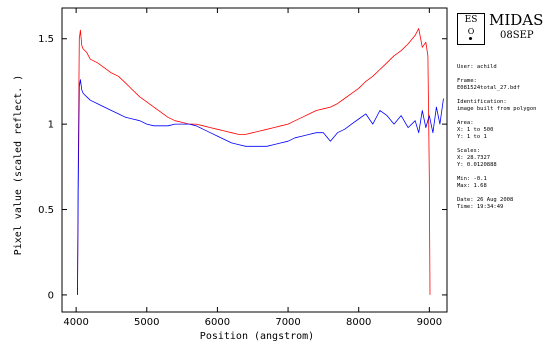 Image resolution: width=559 pixels, height=347 pixels. Describe the element at coordinates (467, 81) in the screenshot. I see `frame-label: Frame:` at that location.